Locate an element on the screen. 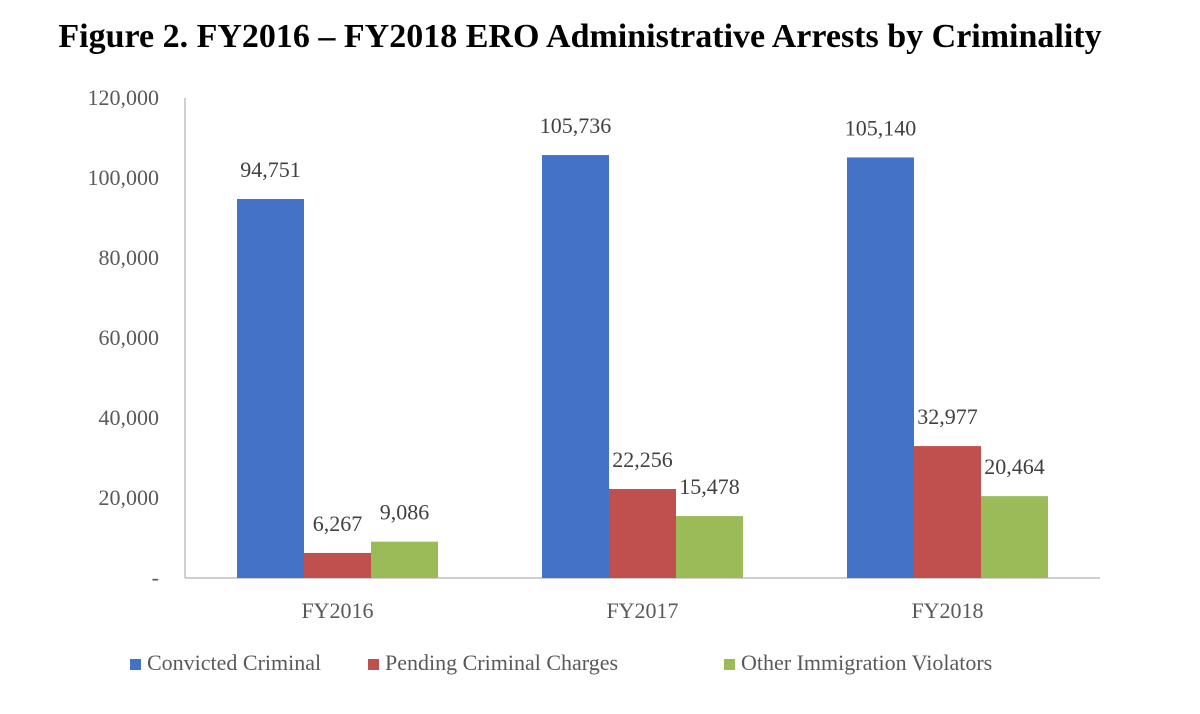  data-label: 20,464 is located at coordinates (1014, 466).